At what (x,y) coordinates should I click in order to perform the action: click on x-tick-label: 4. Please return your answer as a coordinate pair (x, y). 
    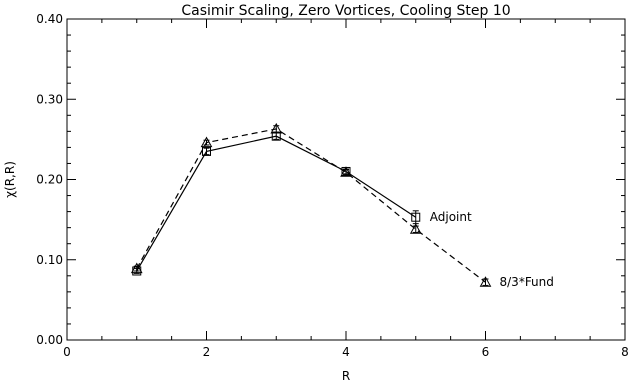
    Looking at the image, I should click on (346, 352).